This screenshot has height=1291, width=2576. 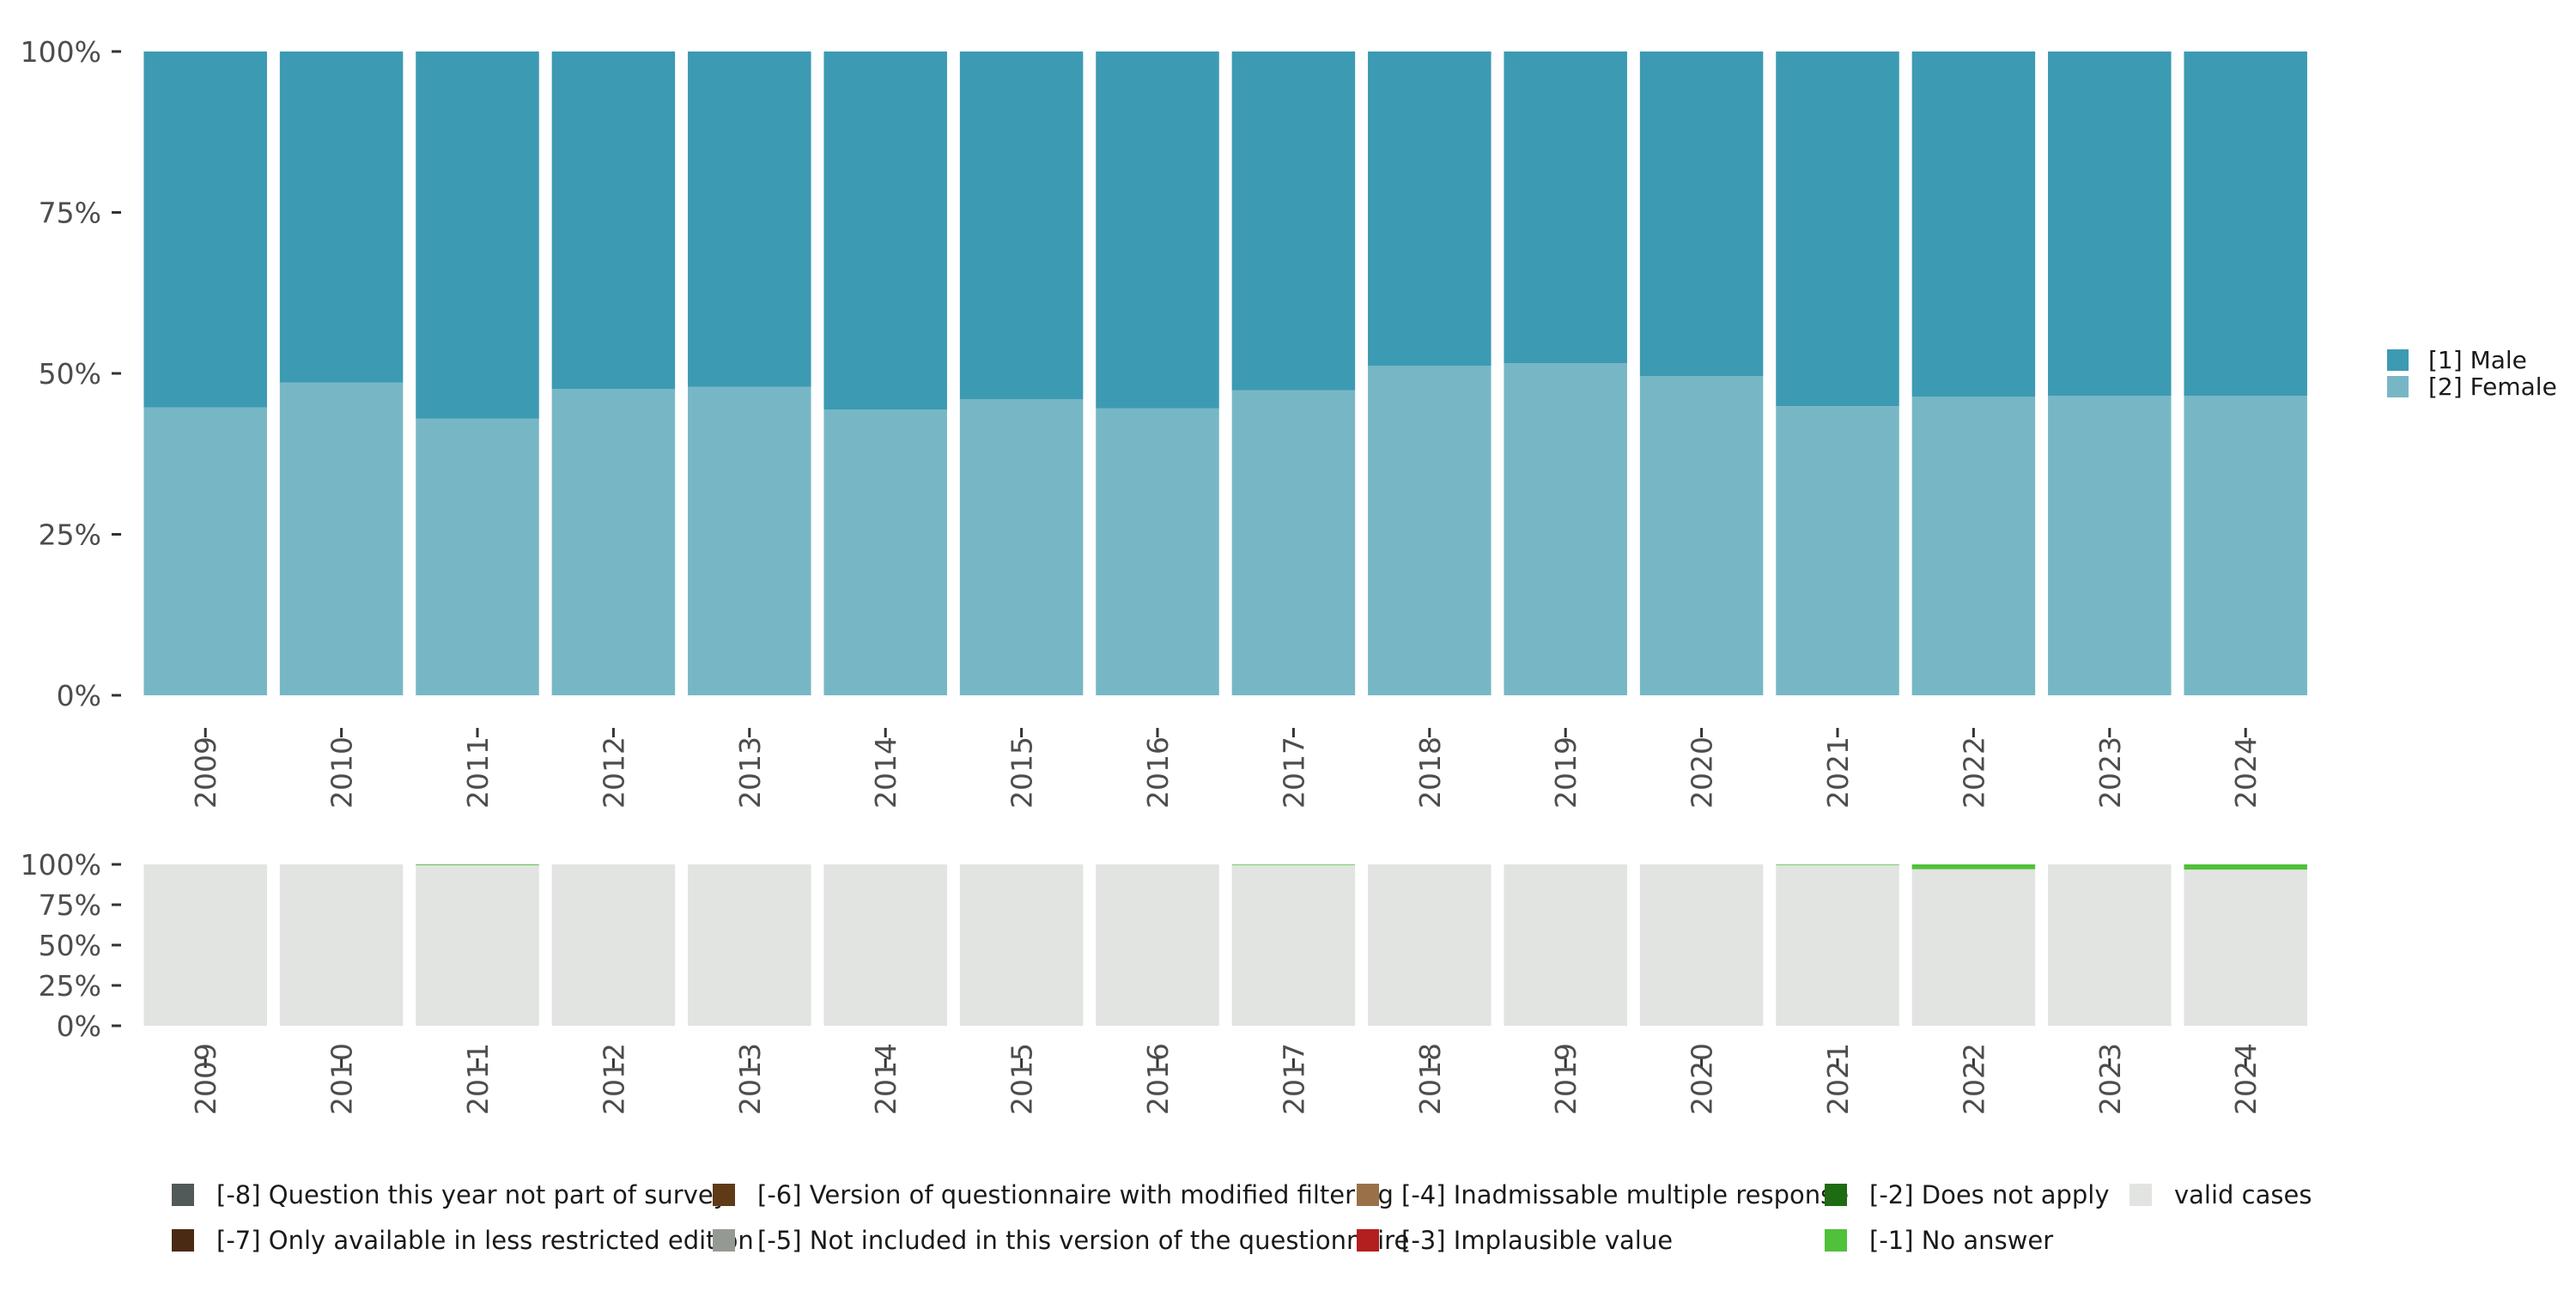 What do you see at coordinates (1974, 224) in the screenshot?
I see `bar-1-male-2022` at bounding box center [1974, 224].